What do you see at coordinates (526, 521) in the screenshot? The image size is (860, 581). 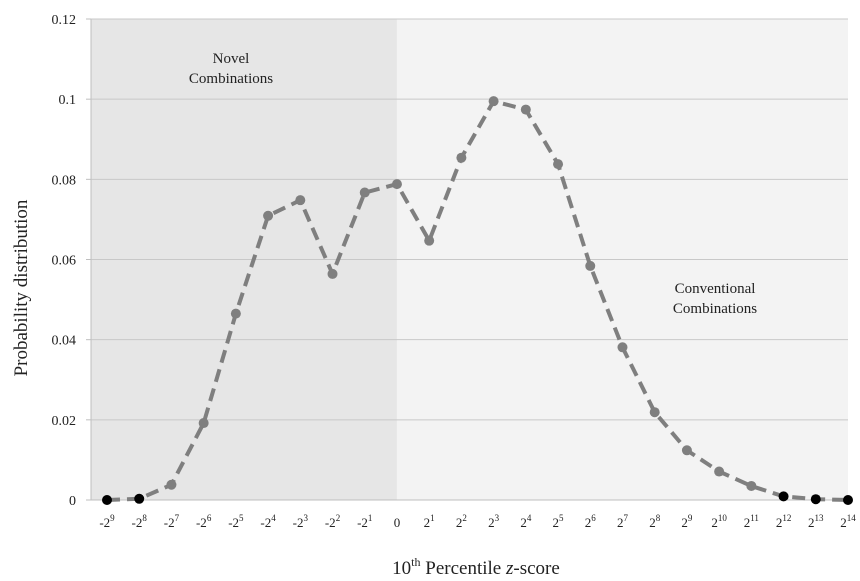 I see `x-tick-label: 24` at bounding box center [526, 521].